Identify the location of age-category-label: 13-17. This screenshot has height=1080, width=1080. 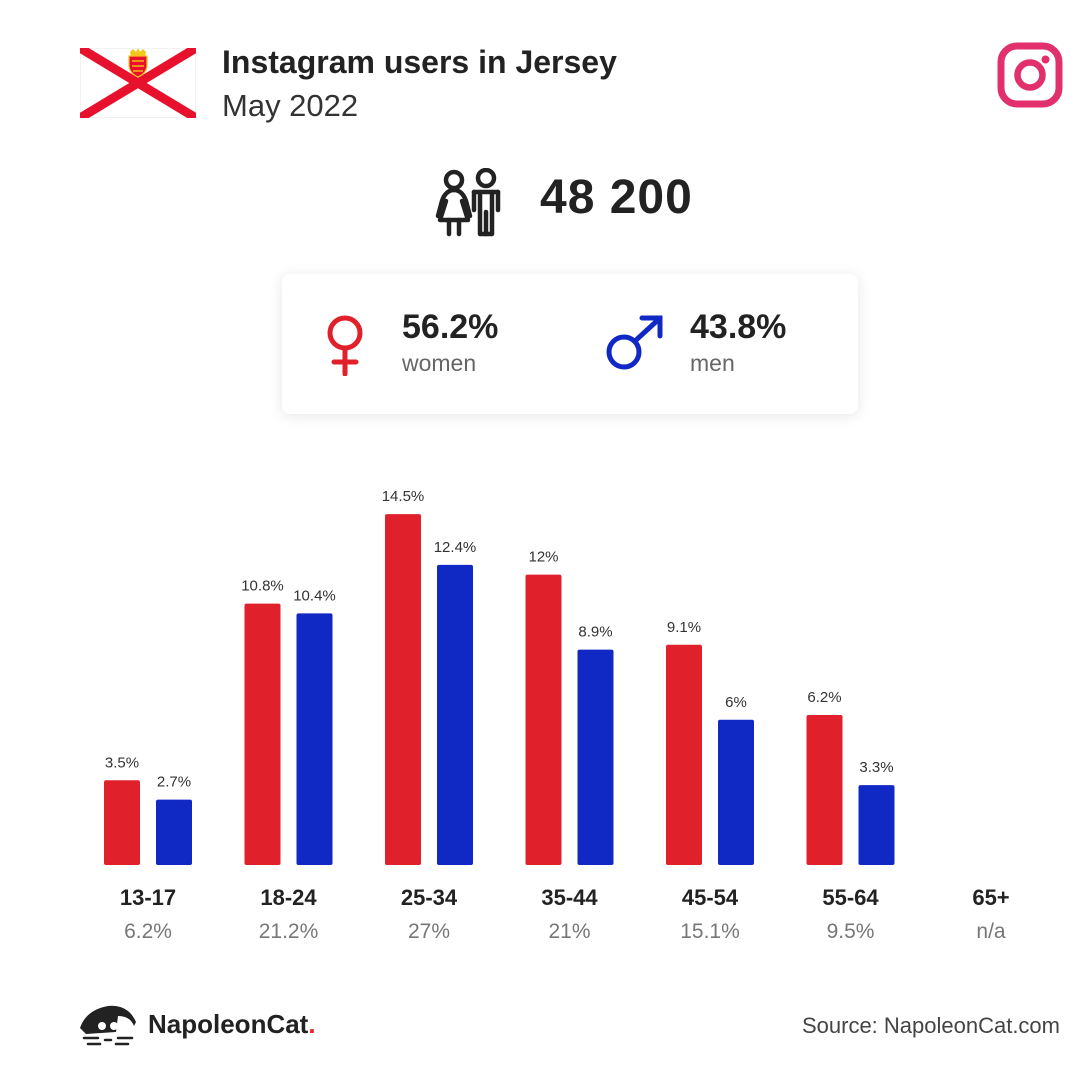
(148, 897).